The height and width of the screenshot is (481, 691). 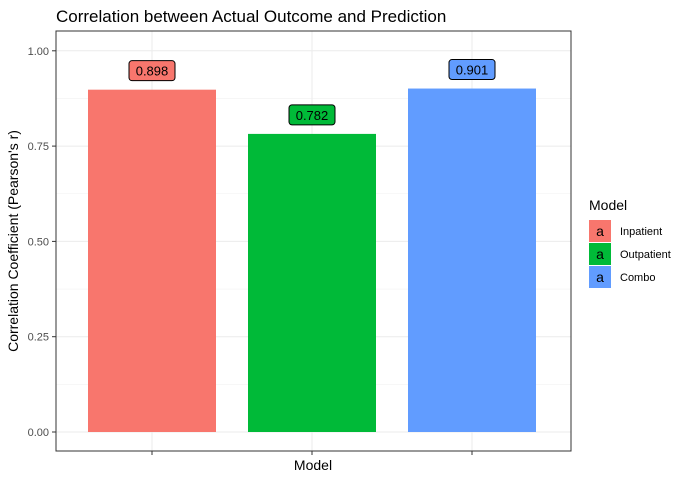 I want to click on y-tick-label: 0.25, so click(x=38, y=338).